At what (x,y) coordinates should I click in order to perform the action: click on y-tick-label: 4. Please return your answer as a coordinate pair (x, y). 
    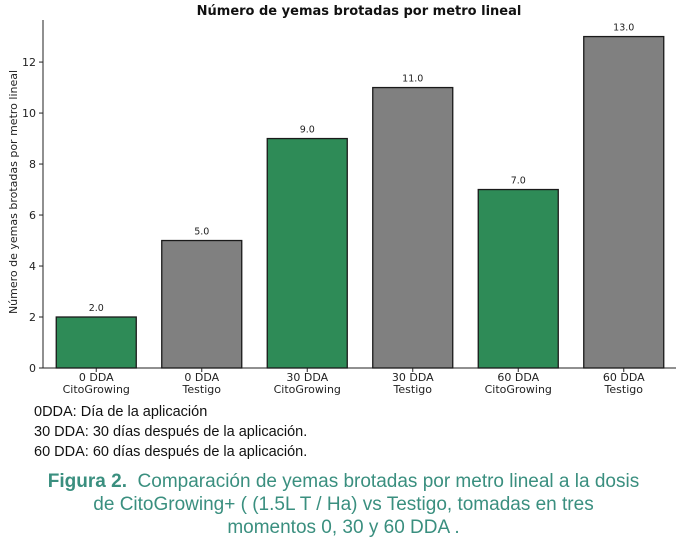
    Looking at the image, I should click on (32, 266).